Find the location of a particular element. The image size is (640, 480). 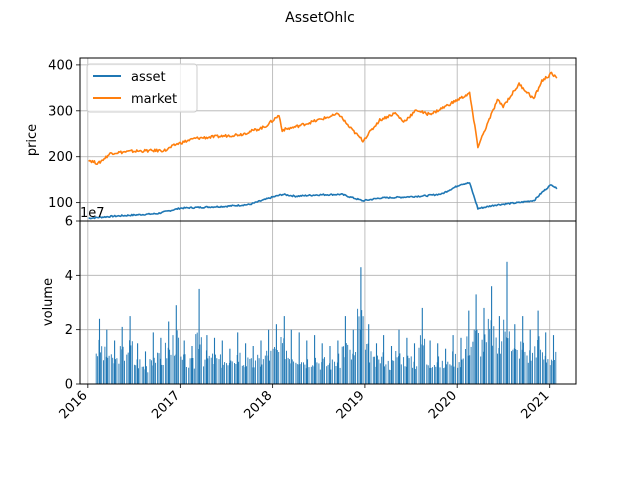

price-y-tick-label: 300 is located at coordinates (60, 111).